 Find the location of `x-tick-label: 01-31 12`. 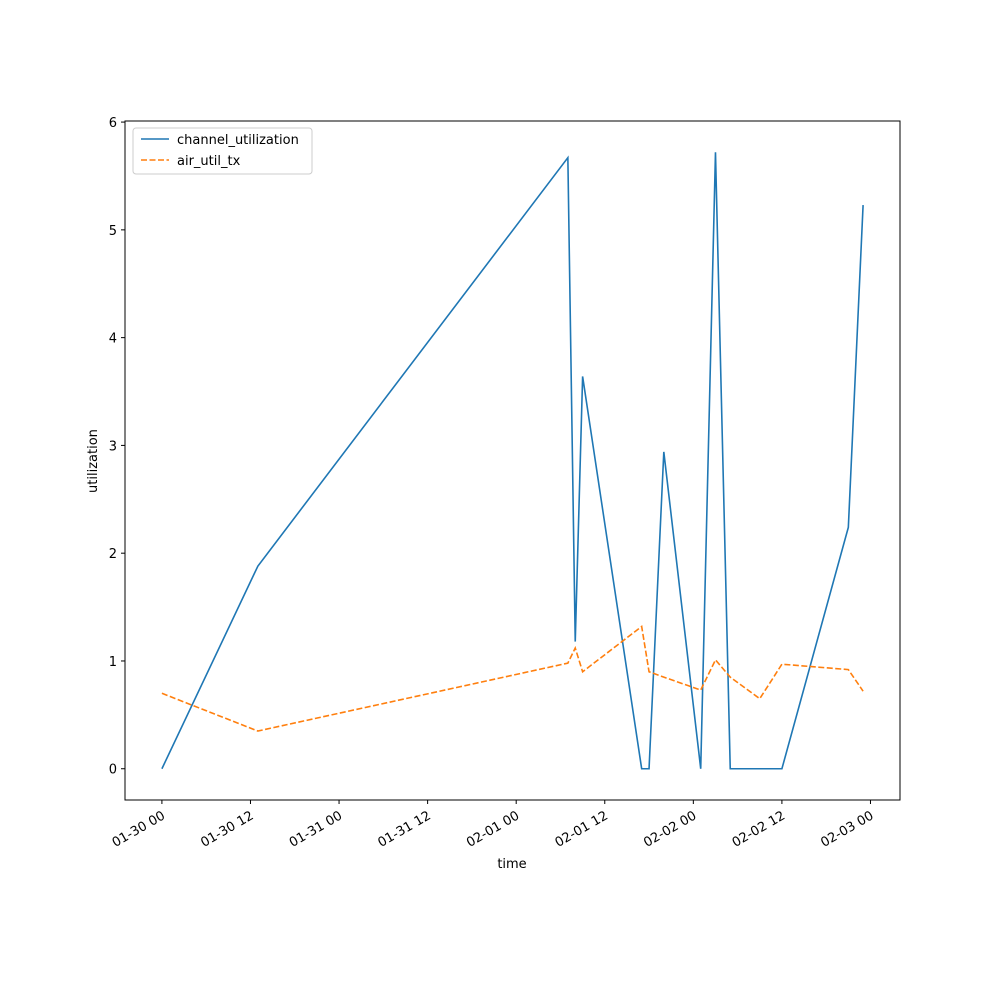

x-tick-label: 01-31 12 is located at coordinates (404, 829).